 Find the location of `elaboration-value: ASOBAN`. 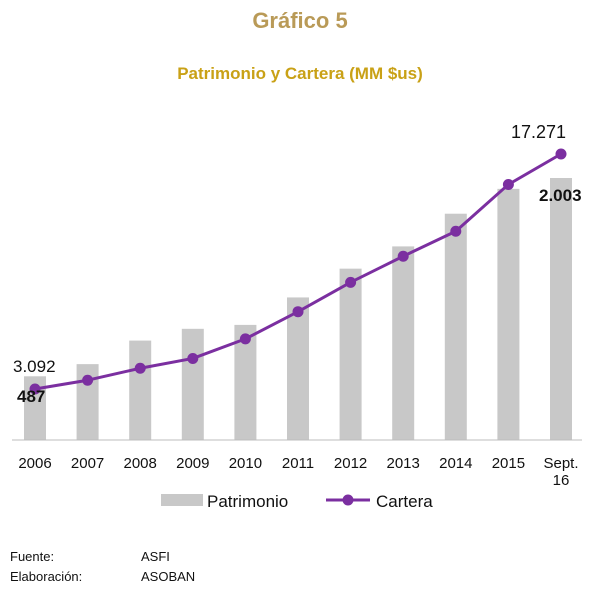

elaboration-value: ASOBAN is located at coordinates (168, 576).